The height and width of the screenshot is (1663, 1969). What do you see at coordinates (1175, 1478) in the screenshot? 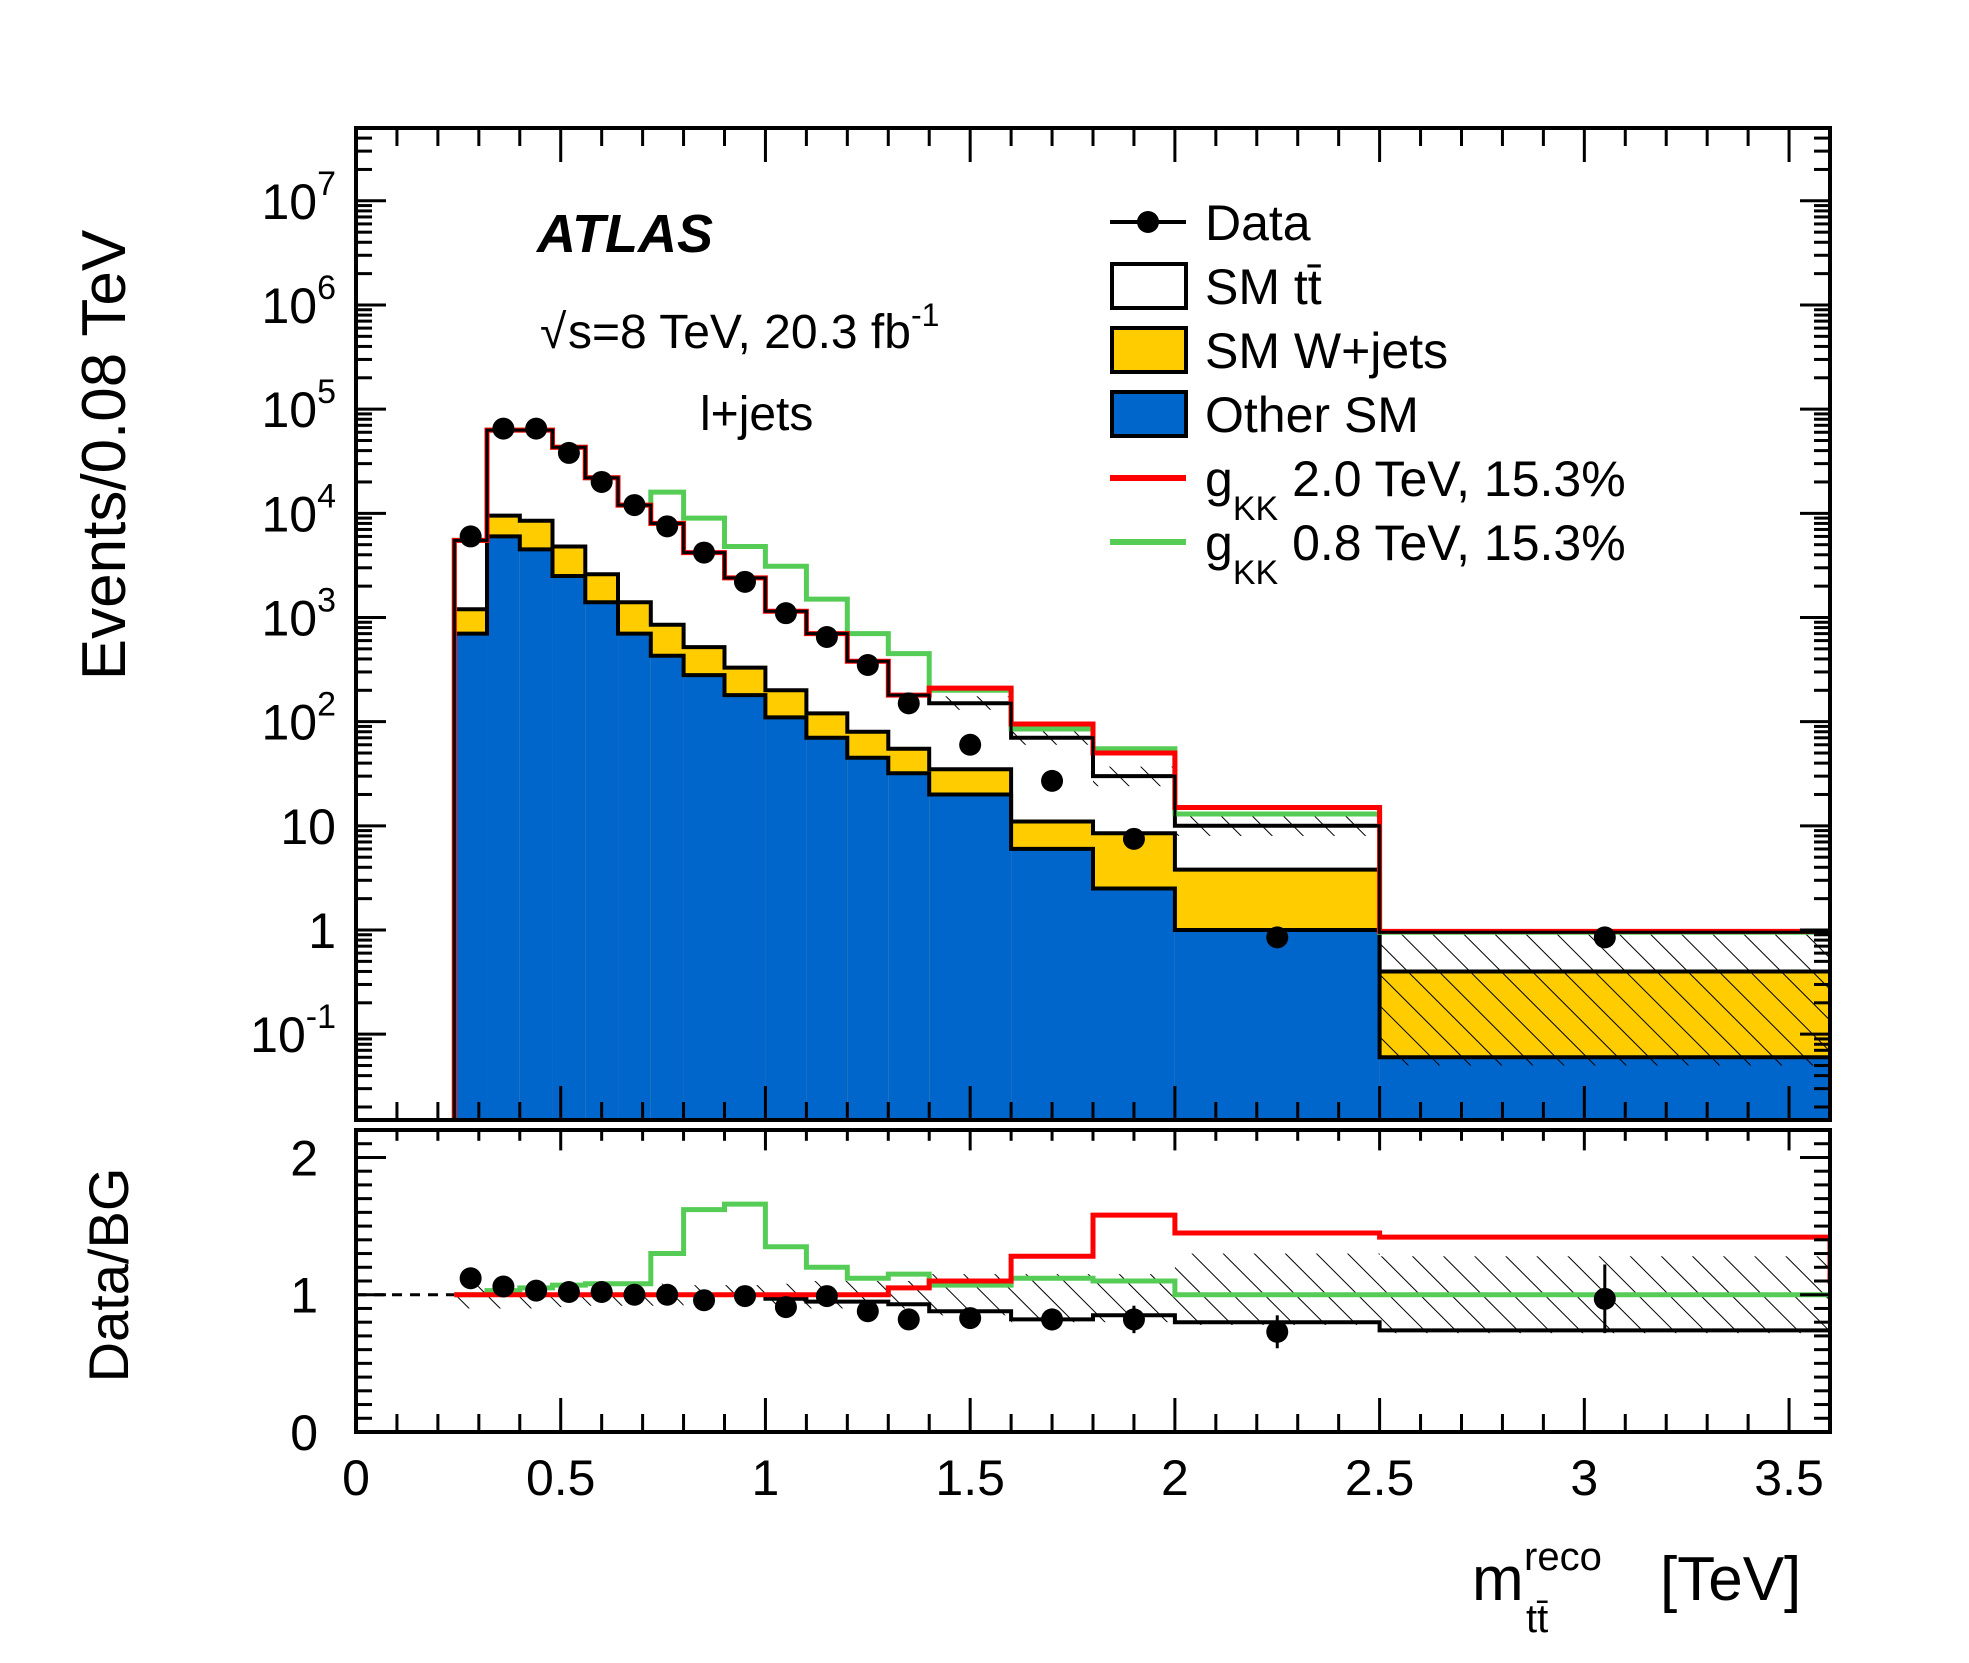
I see `x-tick-label: 2` at bounding box center [1175, 1478].